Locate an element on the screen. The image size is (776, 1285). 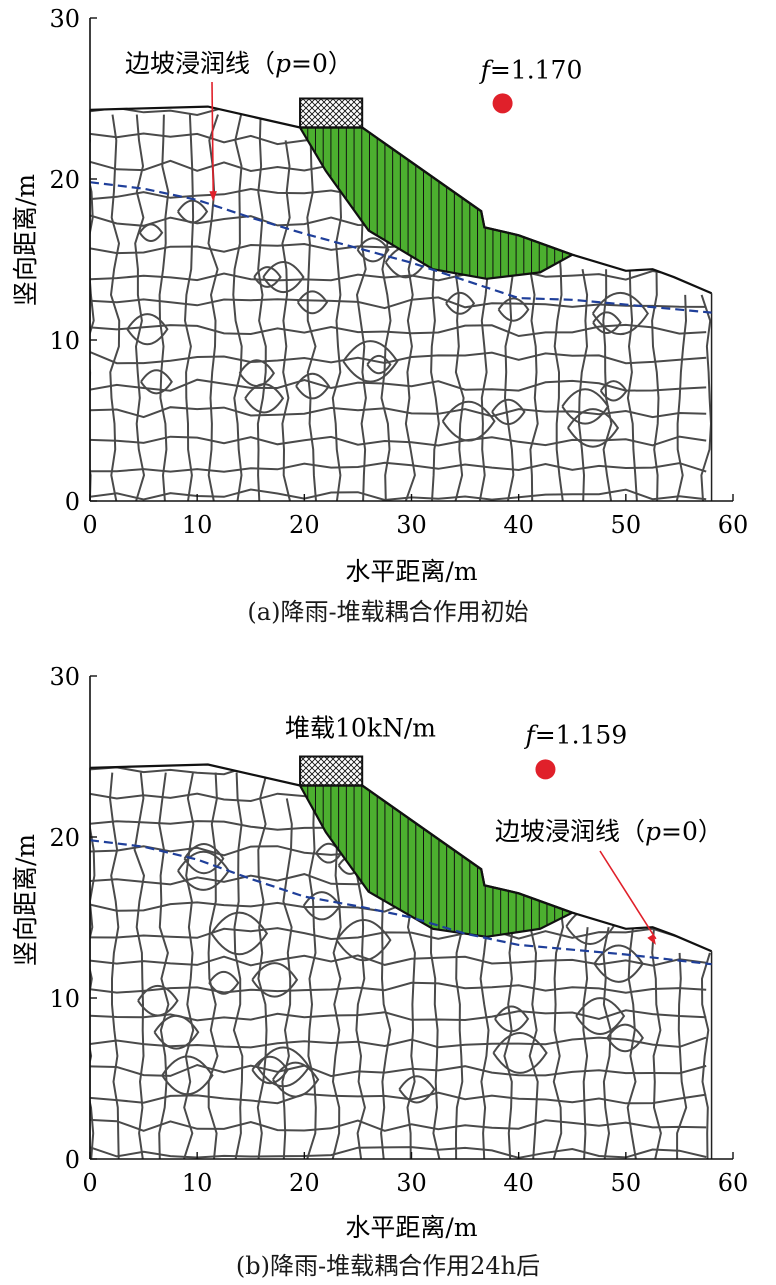
safety-factor-symbol: f is located at coordinates (486, 69).